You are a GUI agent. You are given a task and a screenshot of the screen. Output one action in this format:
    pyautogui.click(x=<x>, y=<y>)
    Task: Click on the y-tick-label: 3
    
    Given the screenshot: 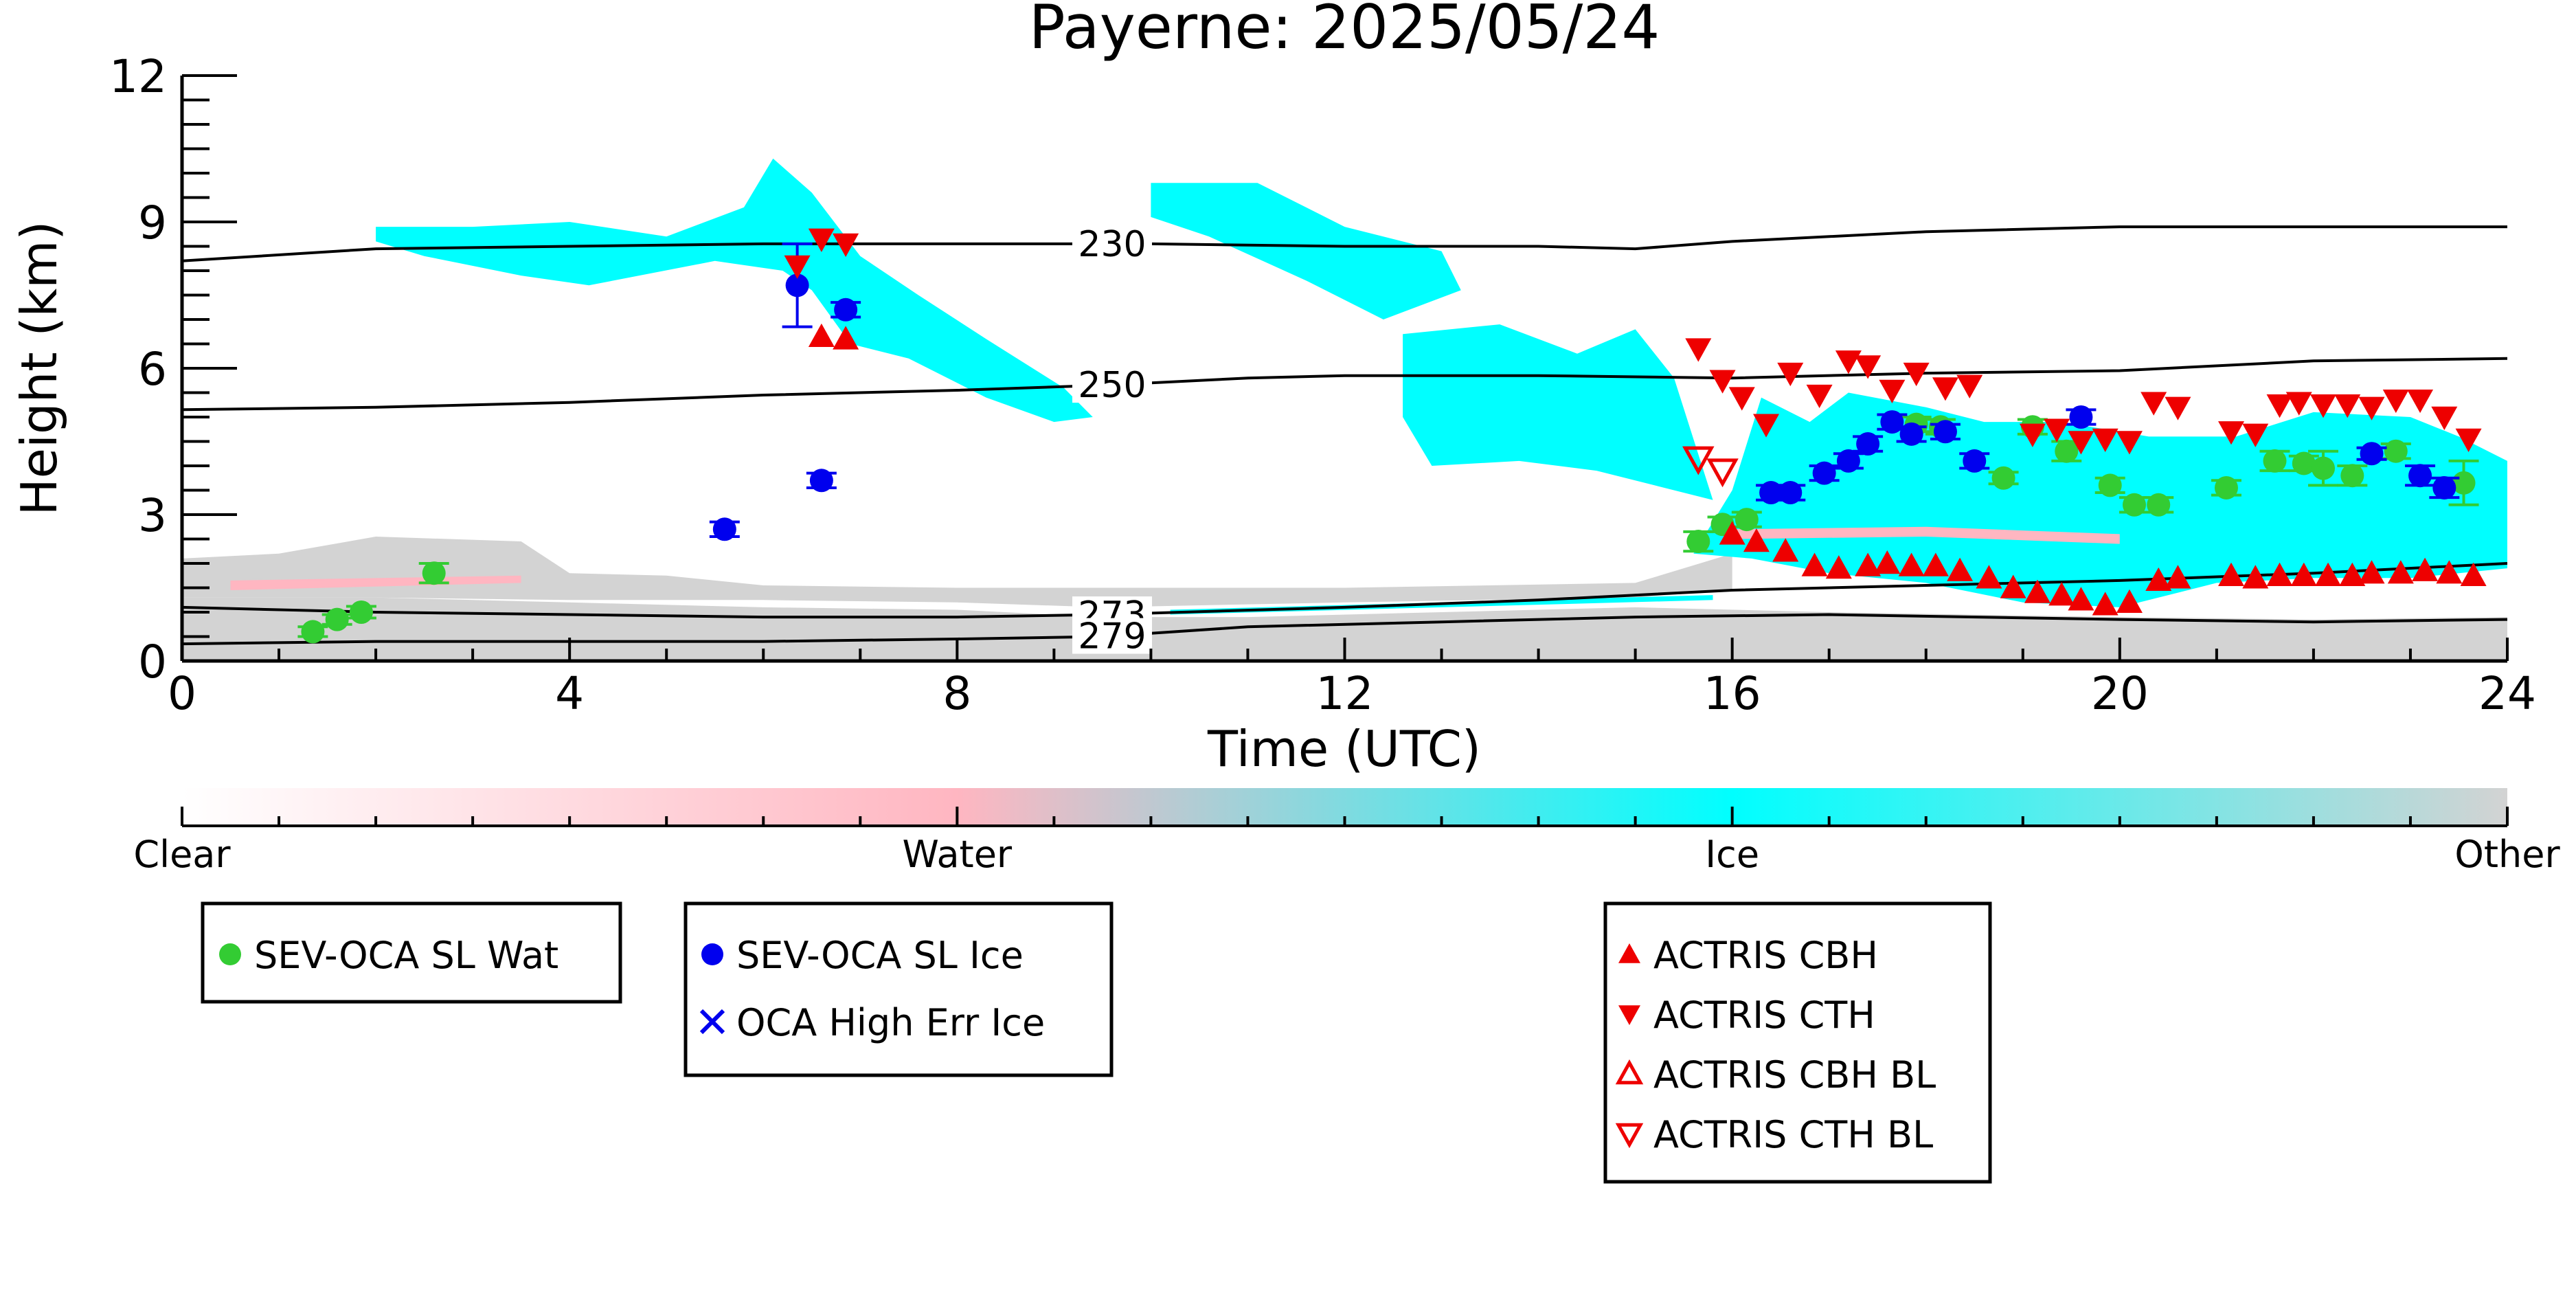 What is the action you would take?
    pyautogui.click(x=152, y=515)
    